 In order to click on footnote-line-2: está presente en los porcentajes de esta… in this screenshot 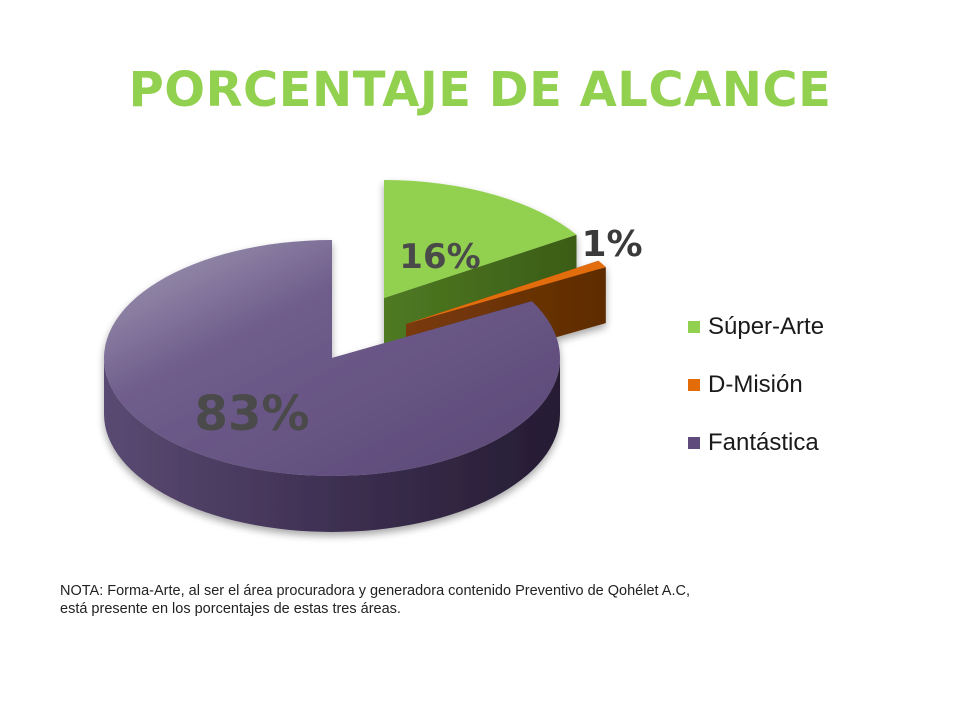, I will do `click(230, 609)`.